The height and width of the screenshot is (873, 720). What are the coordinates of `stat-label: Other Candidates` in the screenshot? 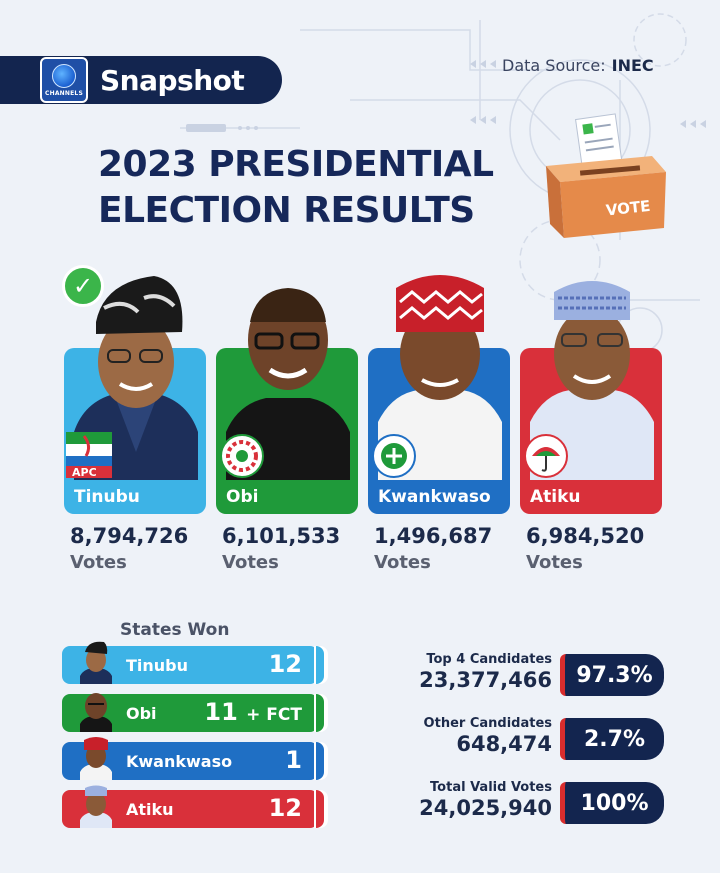 It's located at (487, 723).